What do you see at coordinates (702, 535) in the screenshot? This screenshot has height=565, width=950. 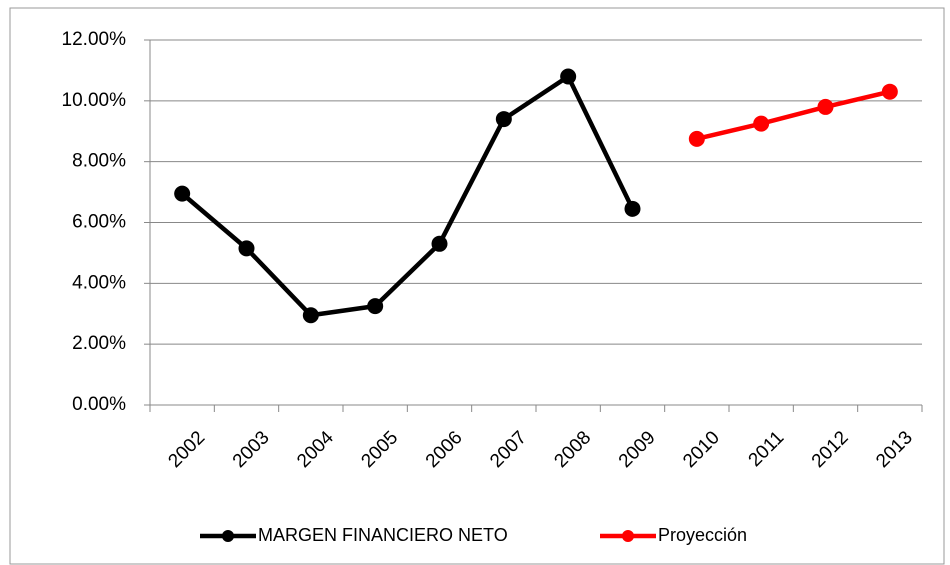 I see `legend-label: Proyección` at bounding box center [702, 535].